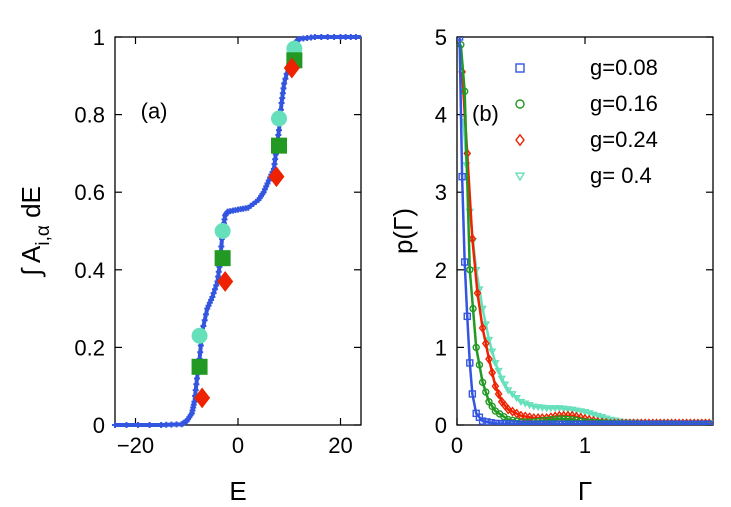 This screenshot has height=507, width=731. What do you see at coordinates (441, 37) in the screenshot?
I see `b-ytick-label: 5` at bounding box center [441, 37].